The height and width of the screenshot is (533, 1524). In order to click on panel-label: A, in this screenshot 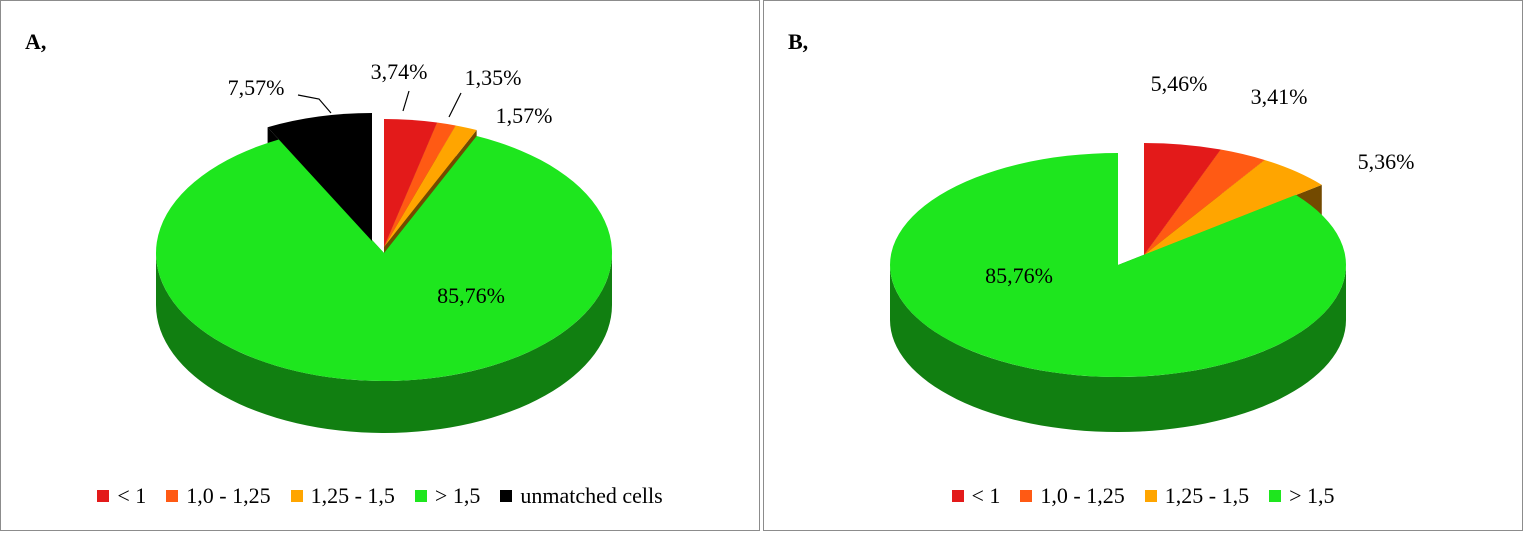, I will do `click(36, 41)`.